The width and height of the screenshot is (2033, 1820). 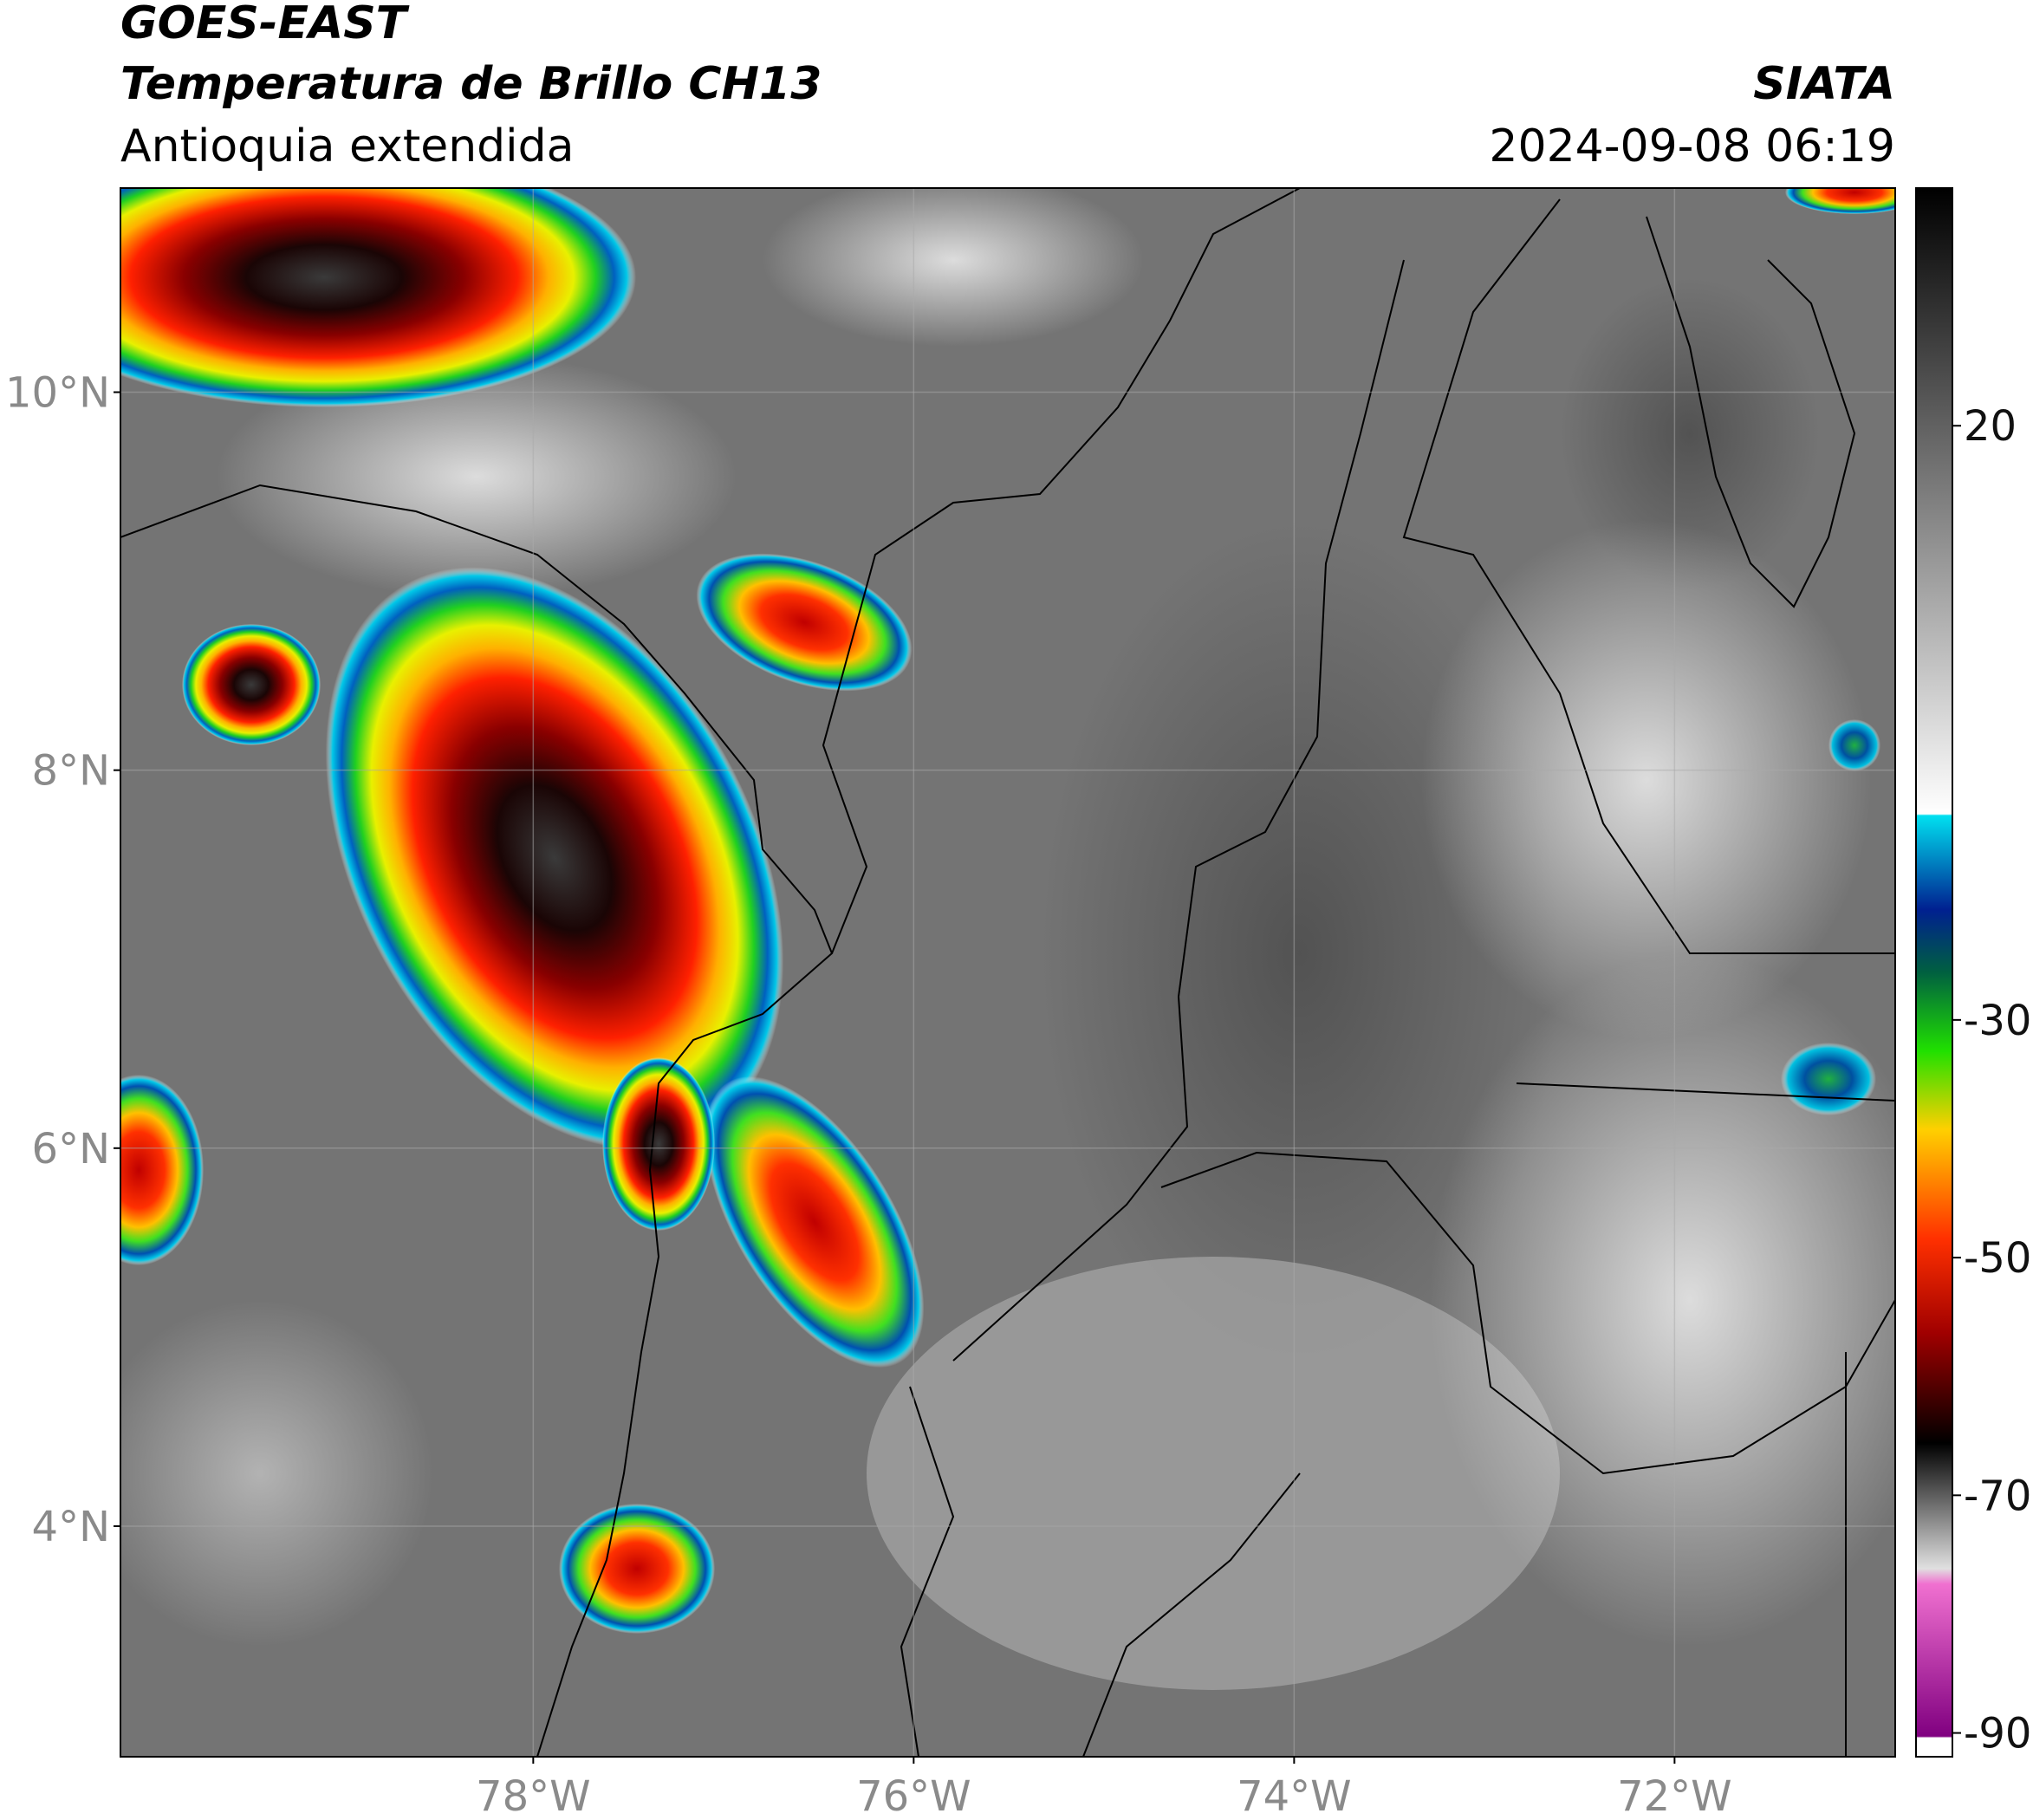 I want to click on lon-label: 72°W, so click(x=1674, y=1796).